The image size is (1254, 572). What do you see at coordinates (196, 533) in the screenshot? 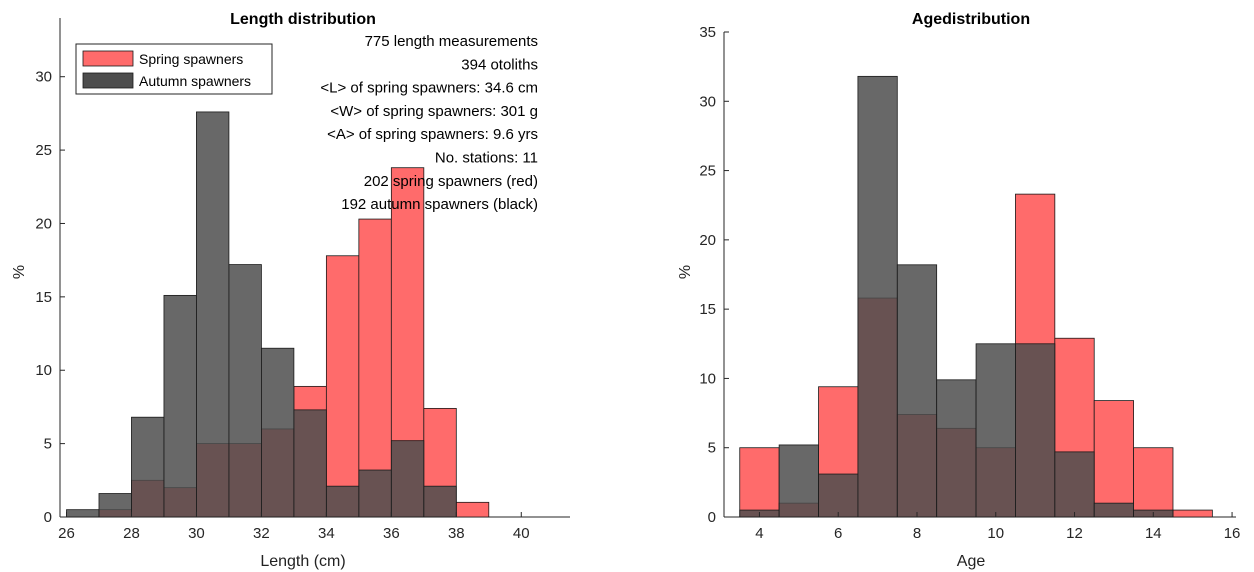
I see `x-tick-label: 30` at bounding box center [196, 533].